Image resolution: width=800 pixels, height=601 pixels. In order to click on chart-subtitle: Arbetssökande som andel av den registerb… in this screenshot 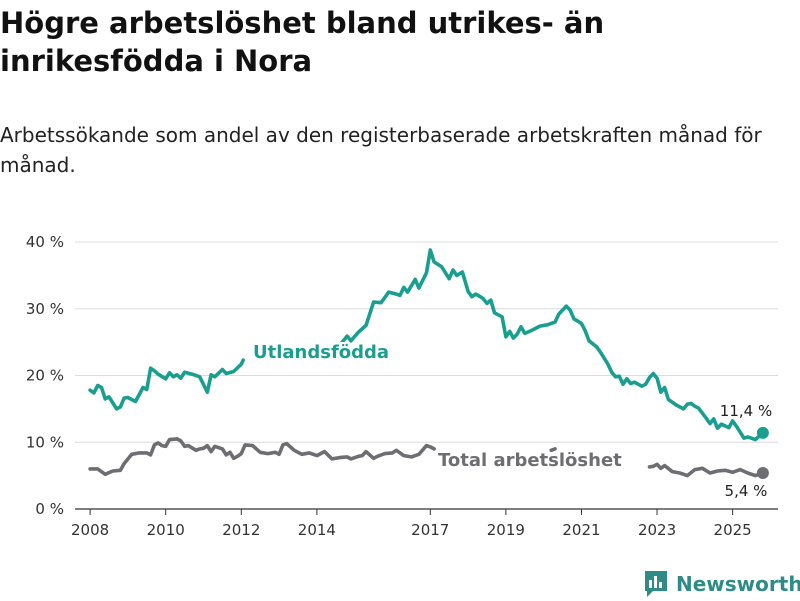, I will do `click(381, 150)`.